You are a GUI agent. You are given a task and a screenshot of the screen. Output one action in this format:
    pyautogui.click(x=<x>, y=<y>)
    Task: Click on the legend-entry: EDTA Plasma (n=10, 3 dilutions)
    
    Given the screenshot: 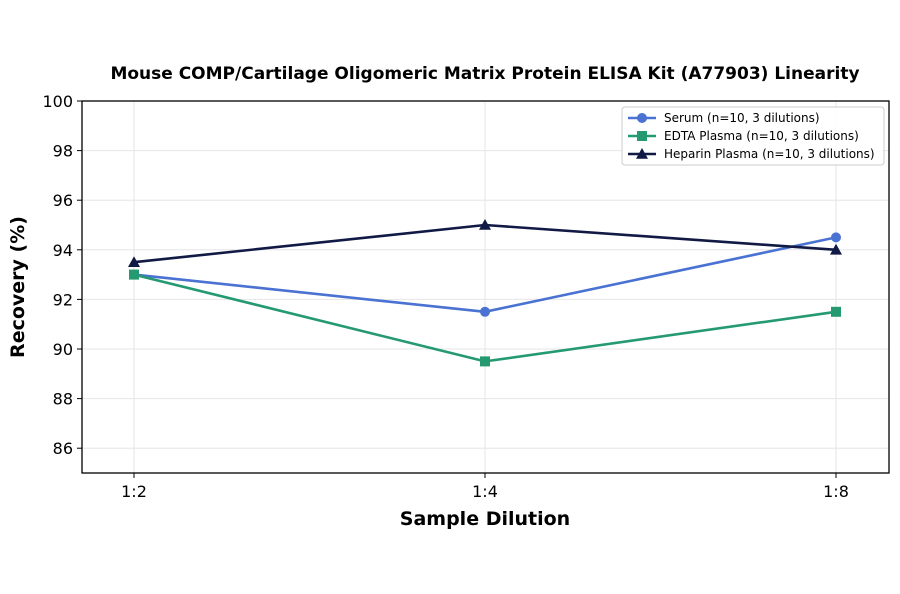 What is the action you would take?
    pyautogui.click(x=743, y=136)
    